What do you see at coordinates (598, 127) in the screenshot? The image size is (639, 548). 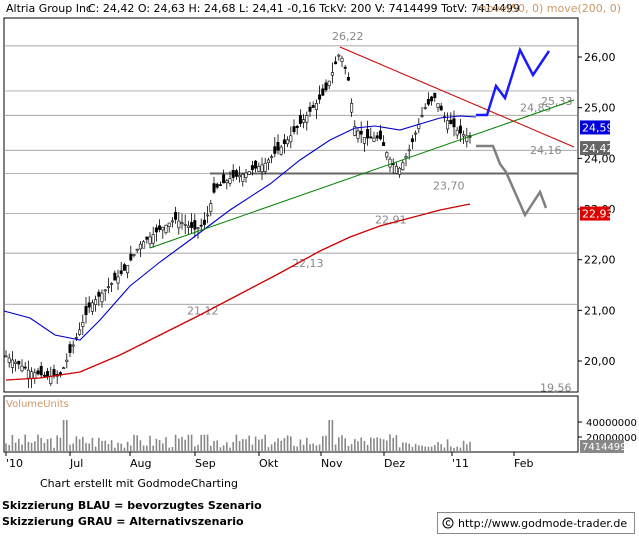 I see `price-marker-label-0: 24,59` at bounding box center [598, 127].